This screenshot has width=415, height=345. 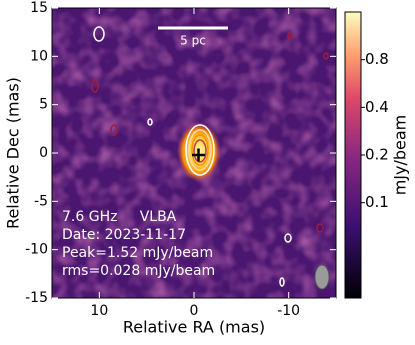 What do you see at coordinates (43, 153) in the screenshot?
I see `y-tick-label: 0` at bounding box center [43, 153].